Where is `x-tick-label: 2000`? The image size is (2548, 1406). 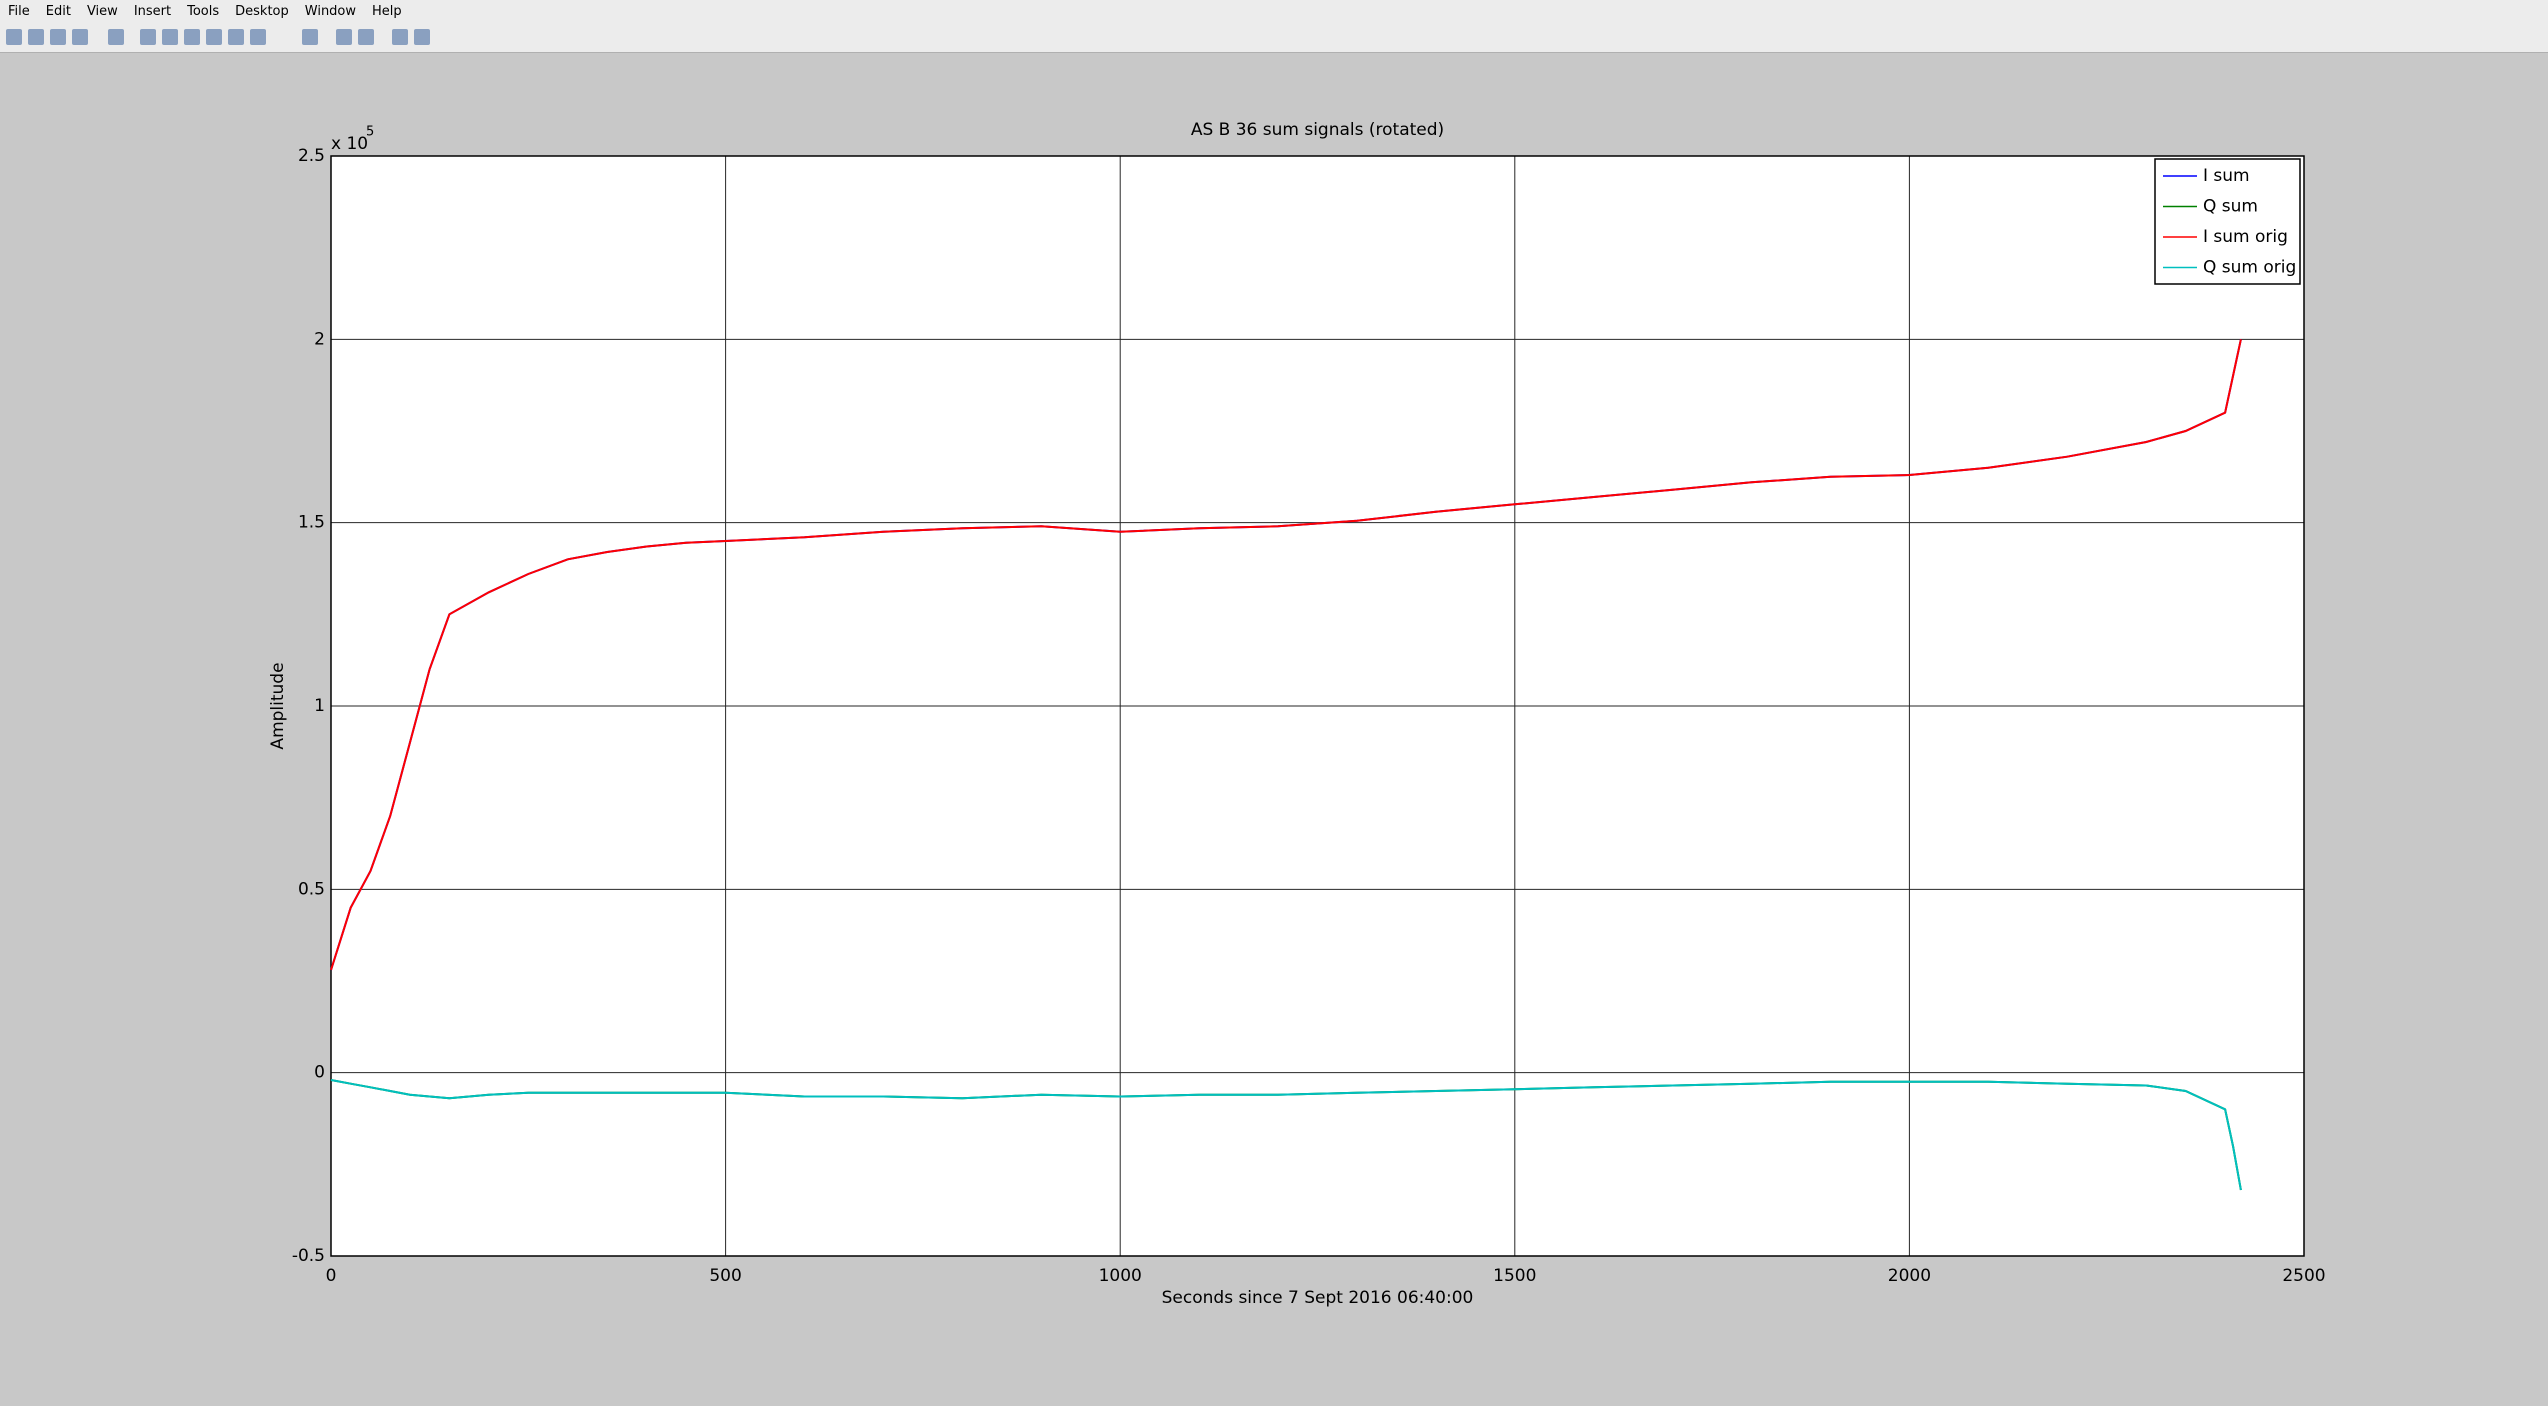
x-tick-label: 2000 is located at coordinates (1909, 1276).